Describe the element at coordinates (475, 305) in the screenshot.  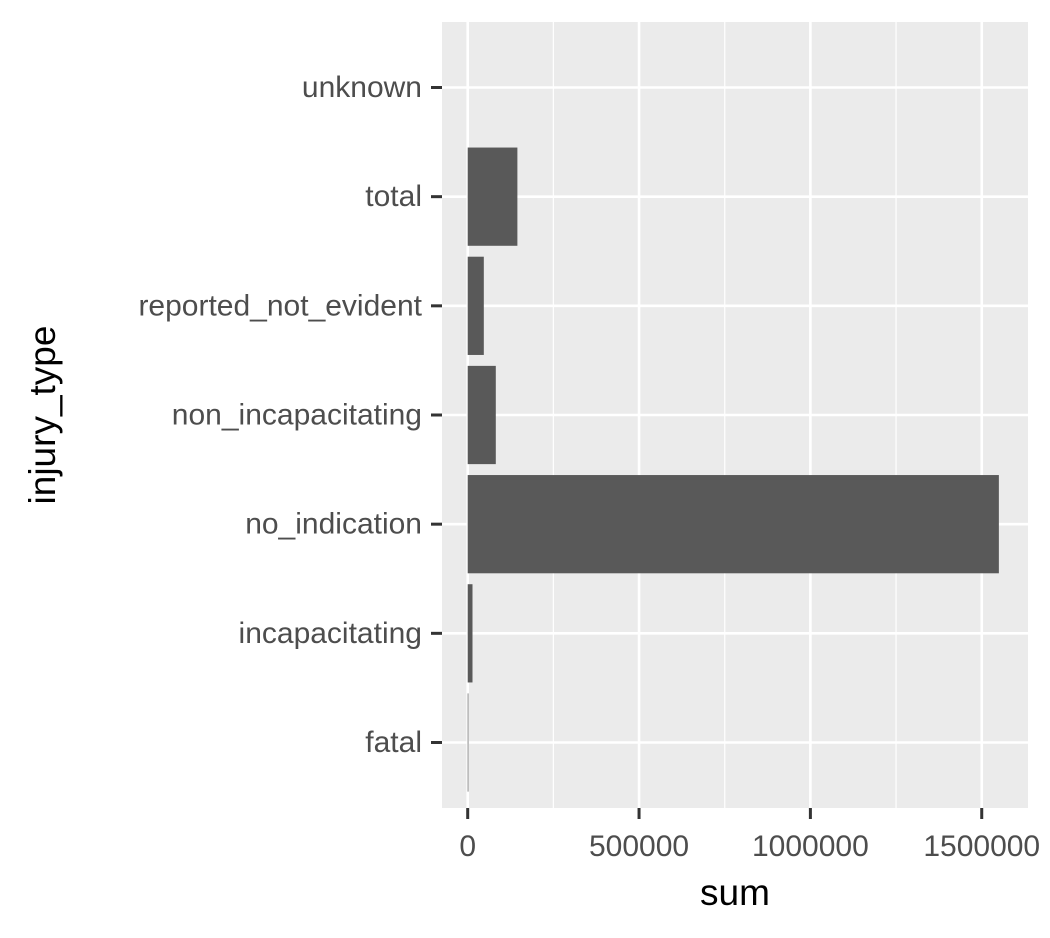
I see `bar-reported_not_evident` at that location.